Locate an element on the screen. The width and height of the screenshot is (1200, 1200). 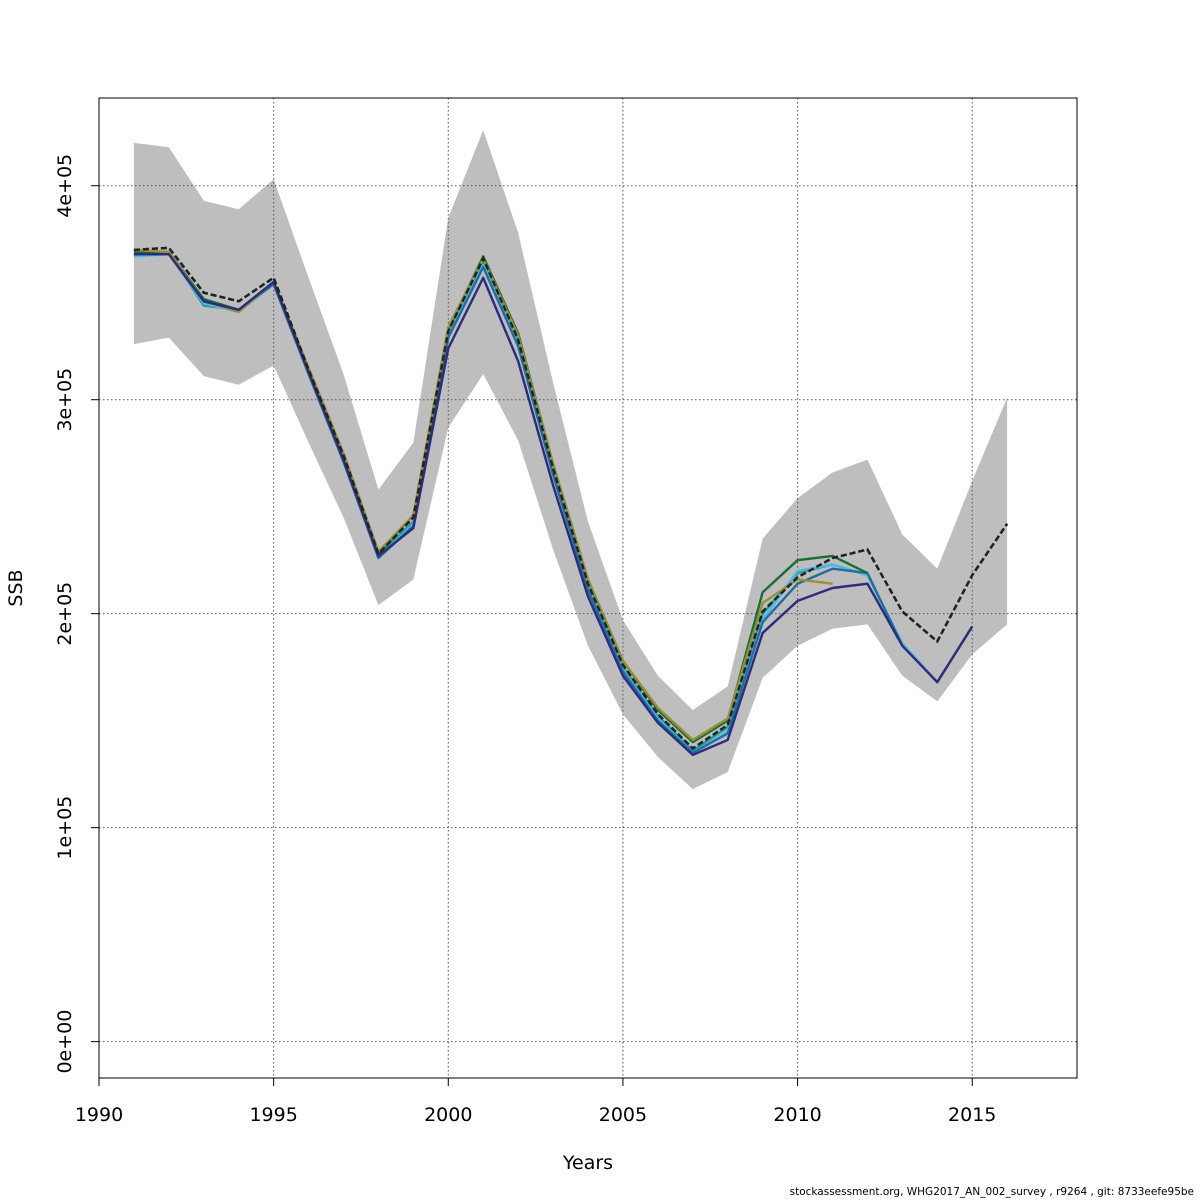
y-tick-label: 0e+00 is located at coordinates (65, 1042).